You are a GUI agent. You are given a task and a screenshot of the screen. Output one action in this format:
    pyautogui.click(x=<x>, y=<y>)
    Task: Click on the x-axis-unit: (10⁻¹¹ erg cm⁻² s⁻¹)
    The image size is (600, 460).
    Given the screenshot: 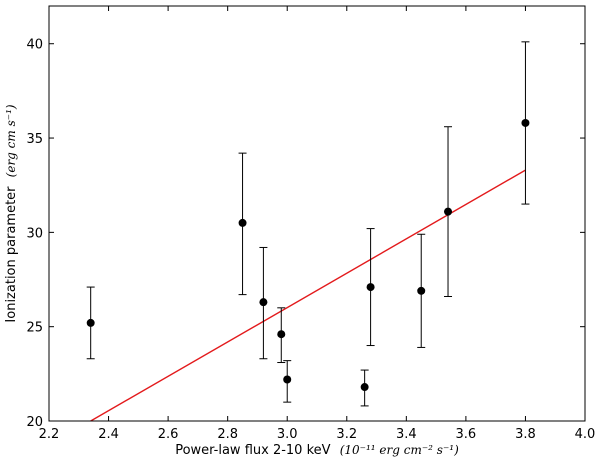 What is the action you would take?
    pyautogui.click(x=399, y=450)
    